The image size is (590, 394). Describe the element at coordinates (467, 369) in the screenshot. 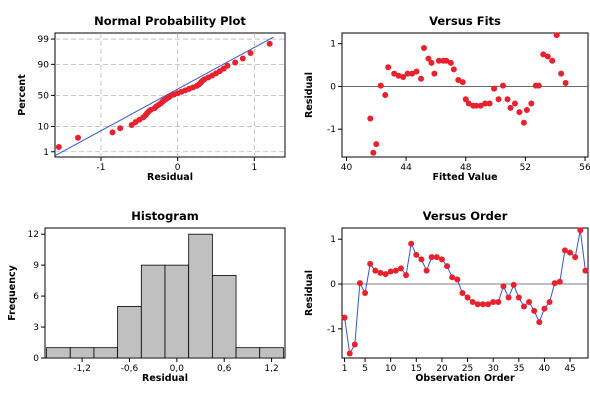

I see `order-x-tick-25: 25` at that location.